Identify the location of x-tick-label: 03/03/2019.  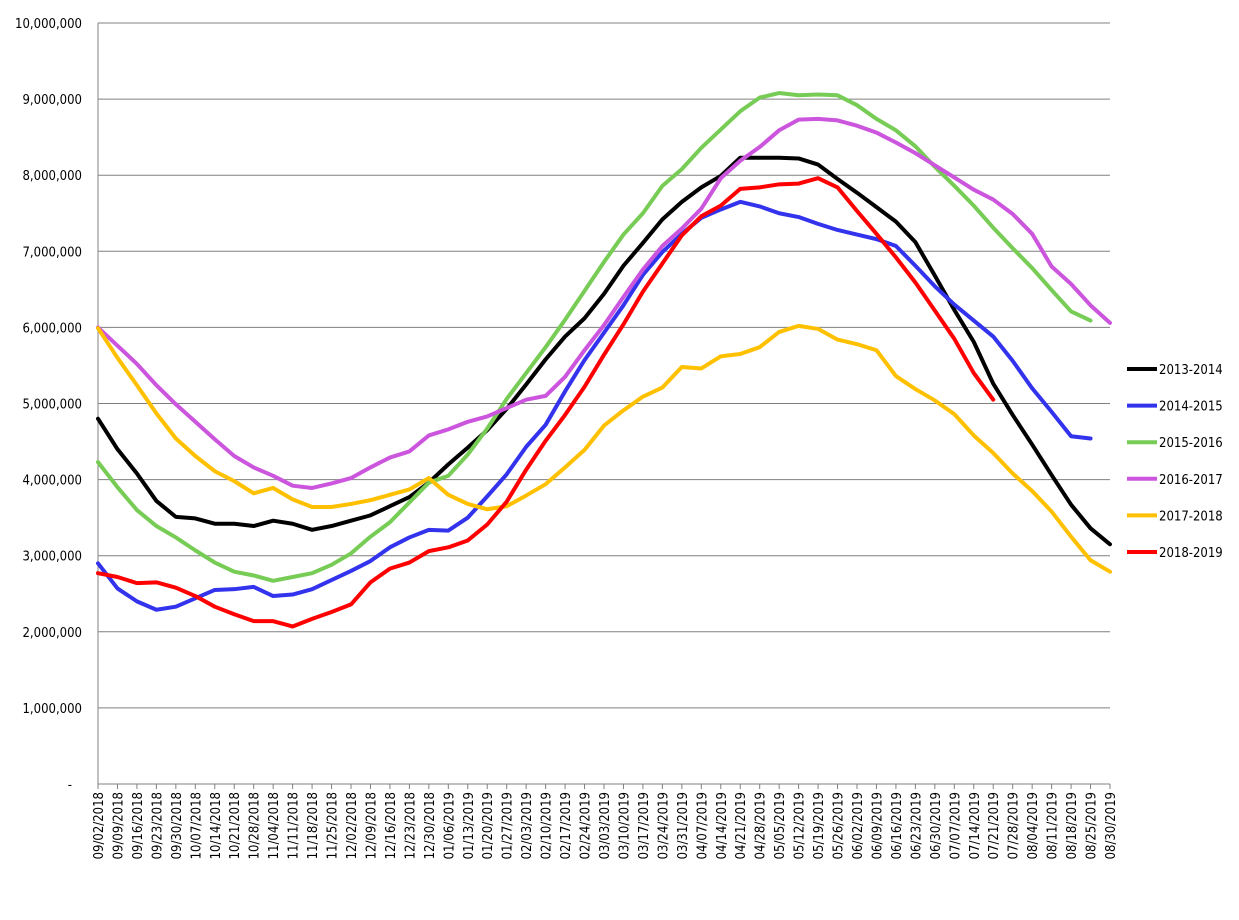
(605, 825).